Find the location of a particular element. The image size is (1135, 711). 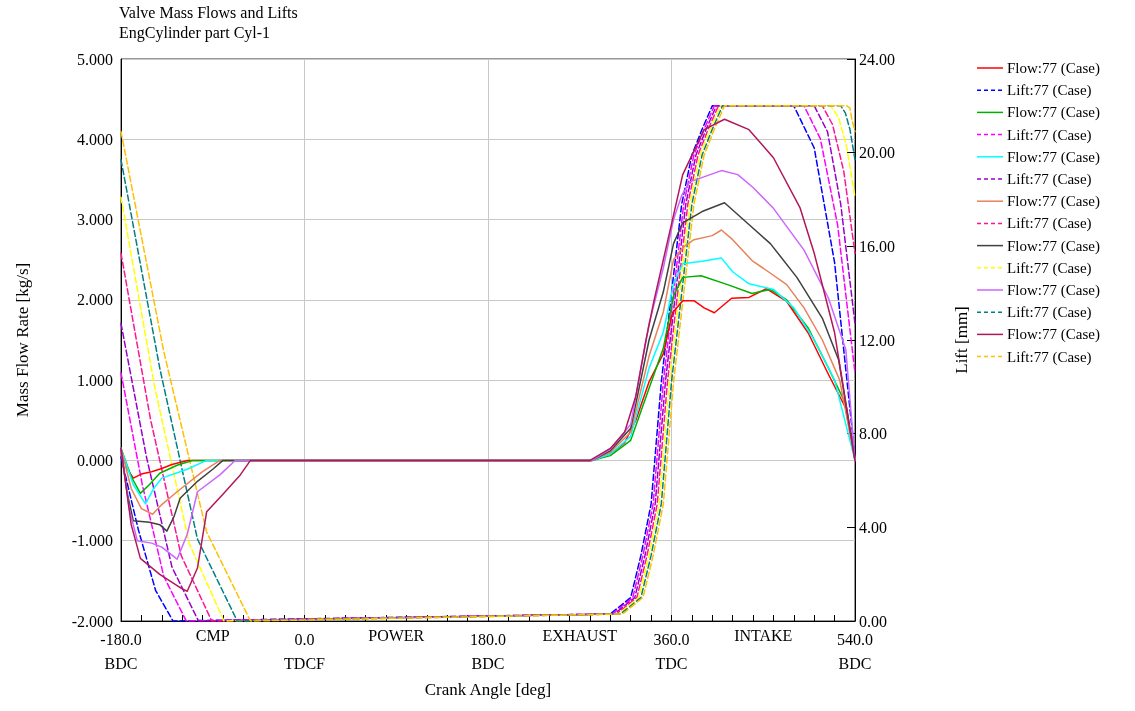

text: INTAKE is located at coordinates (763, 635).